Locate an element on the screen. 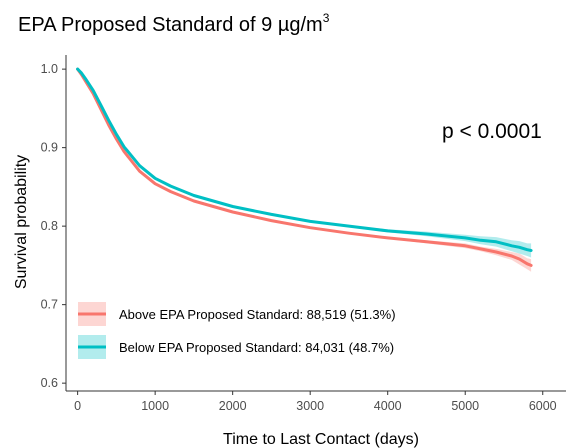 The height and width of the screenshot is (448, 580). x-ticks: 0 1000 2000 3000 4000 5000 6000 is located at coordinates (315, 402).